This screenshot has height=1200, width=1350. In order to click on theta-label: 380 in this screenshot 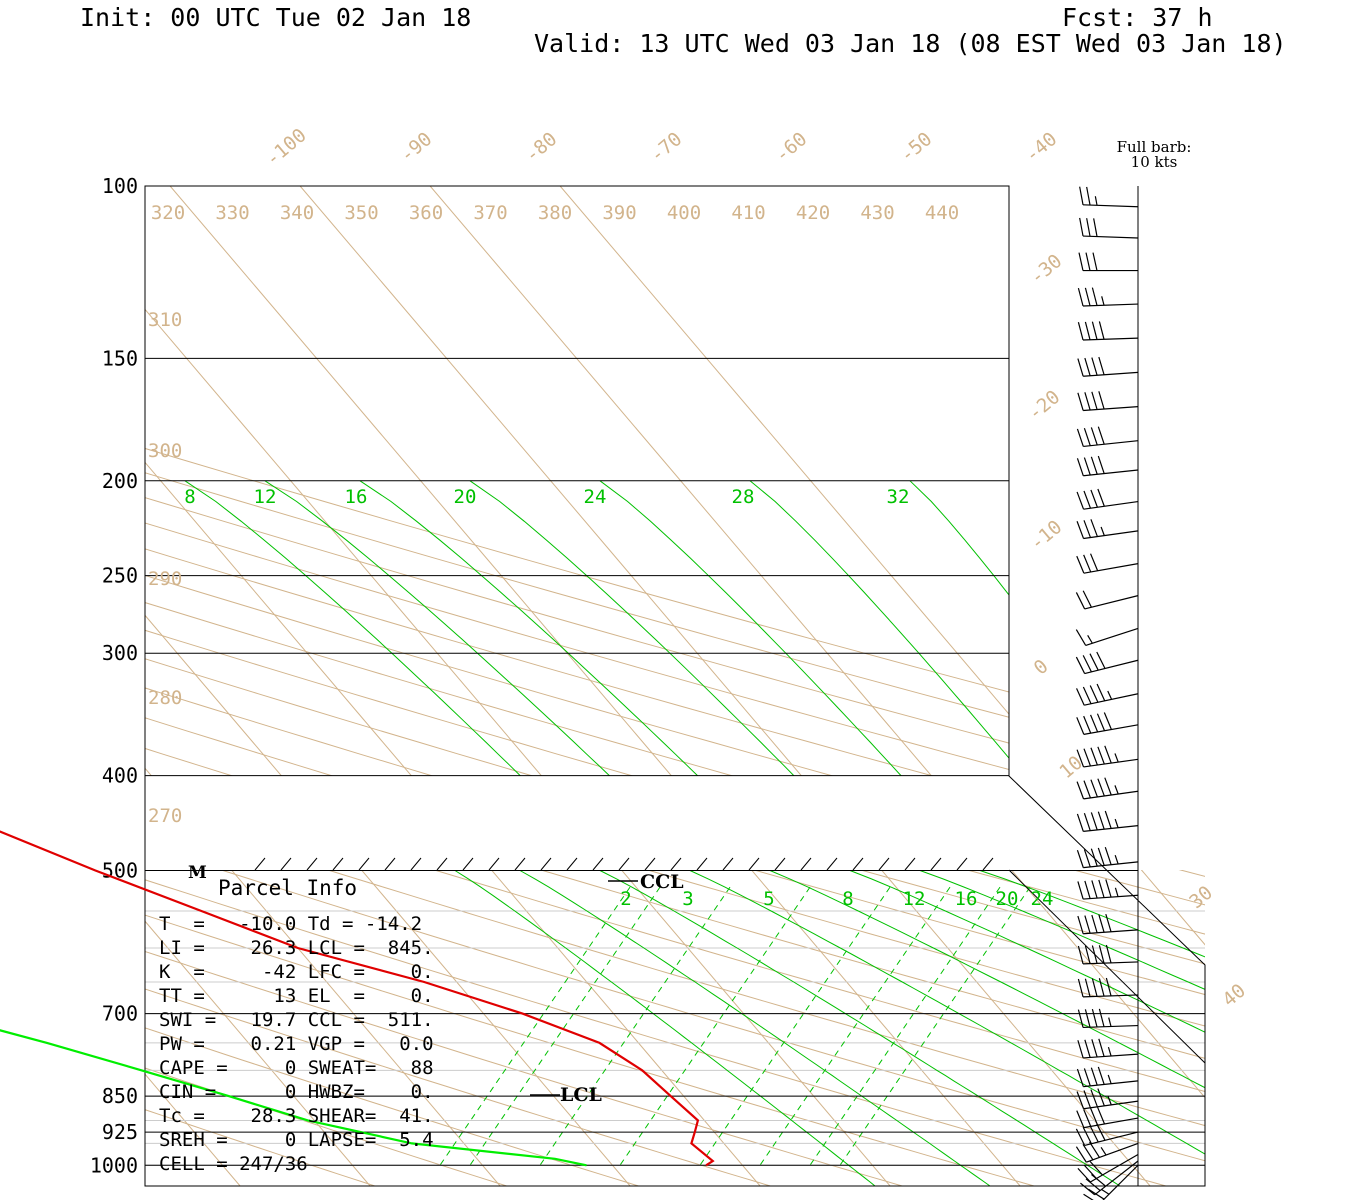, I will do `click(555, 213)`.